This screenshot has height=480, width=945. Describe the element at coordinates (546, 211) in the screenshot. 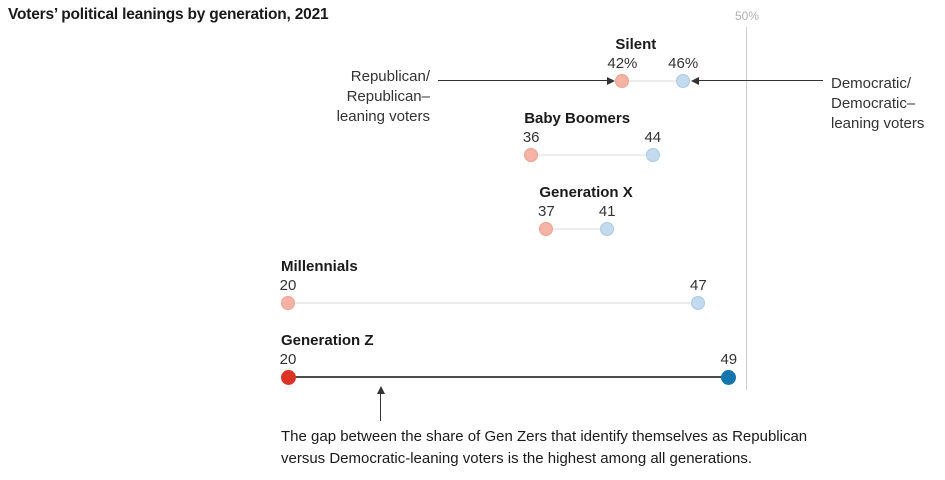

I see `republican-value-label: 37` at that location.